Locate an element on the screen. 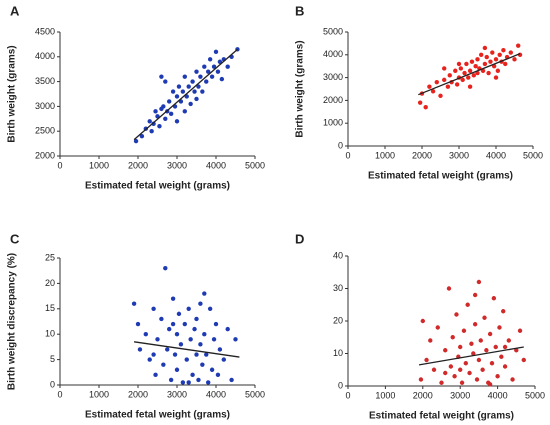  trend-line is located at coordinates (185, 94).